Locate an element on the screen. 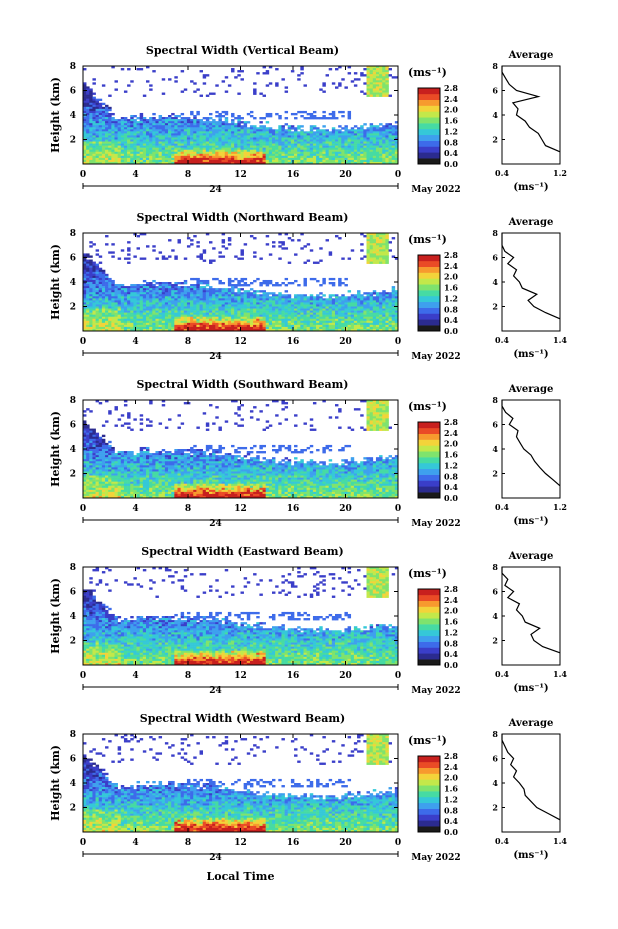  profile-x-label: (ms⁻¹) is located at coordinates (530, 187).